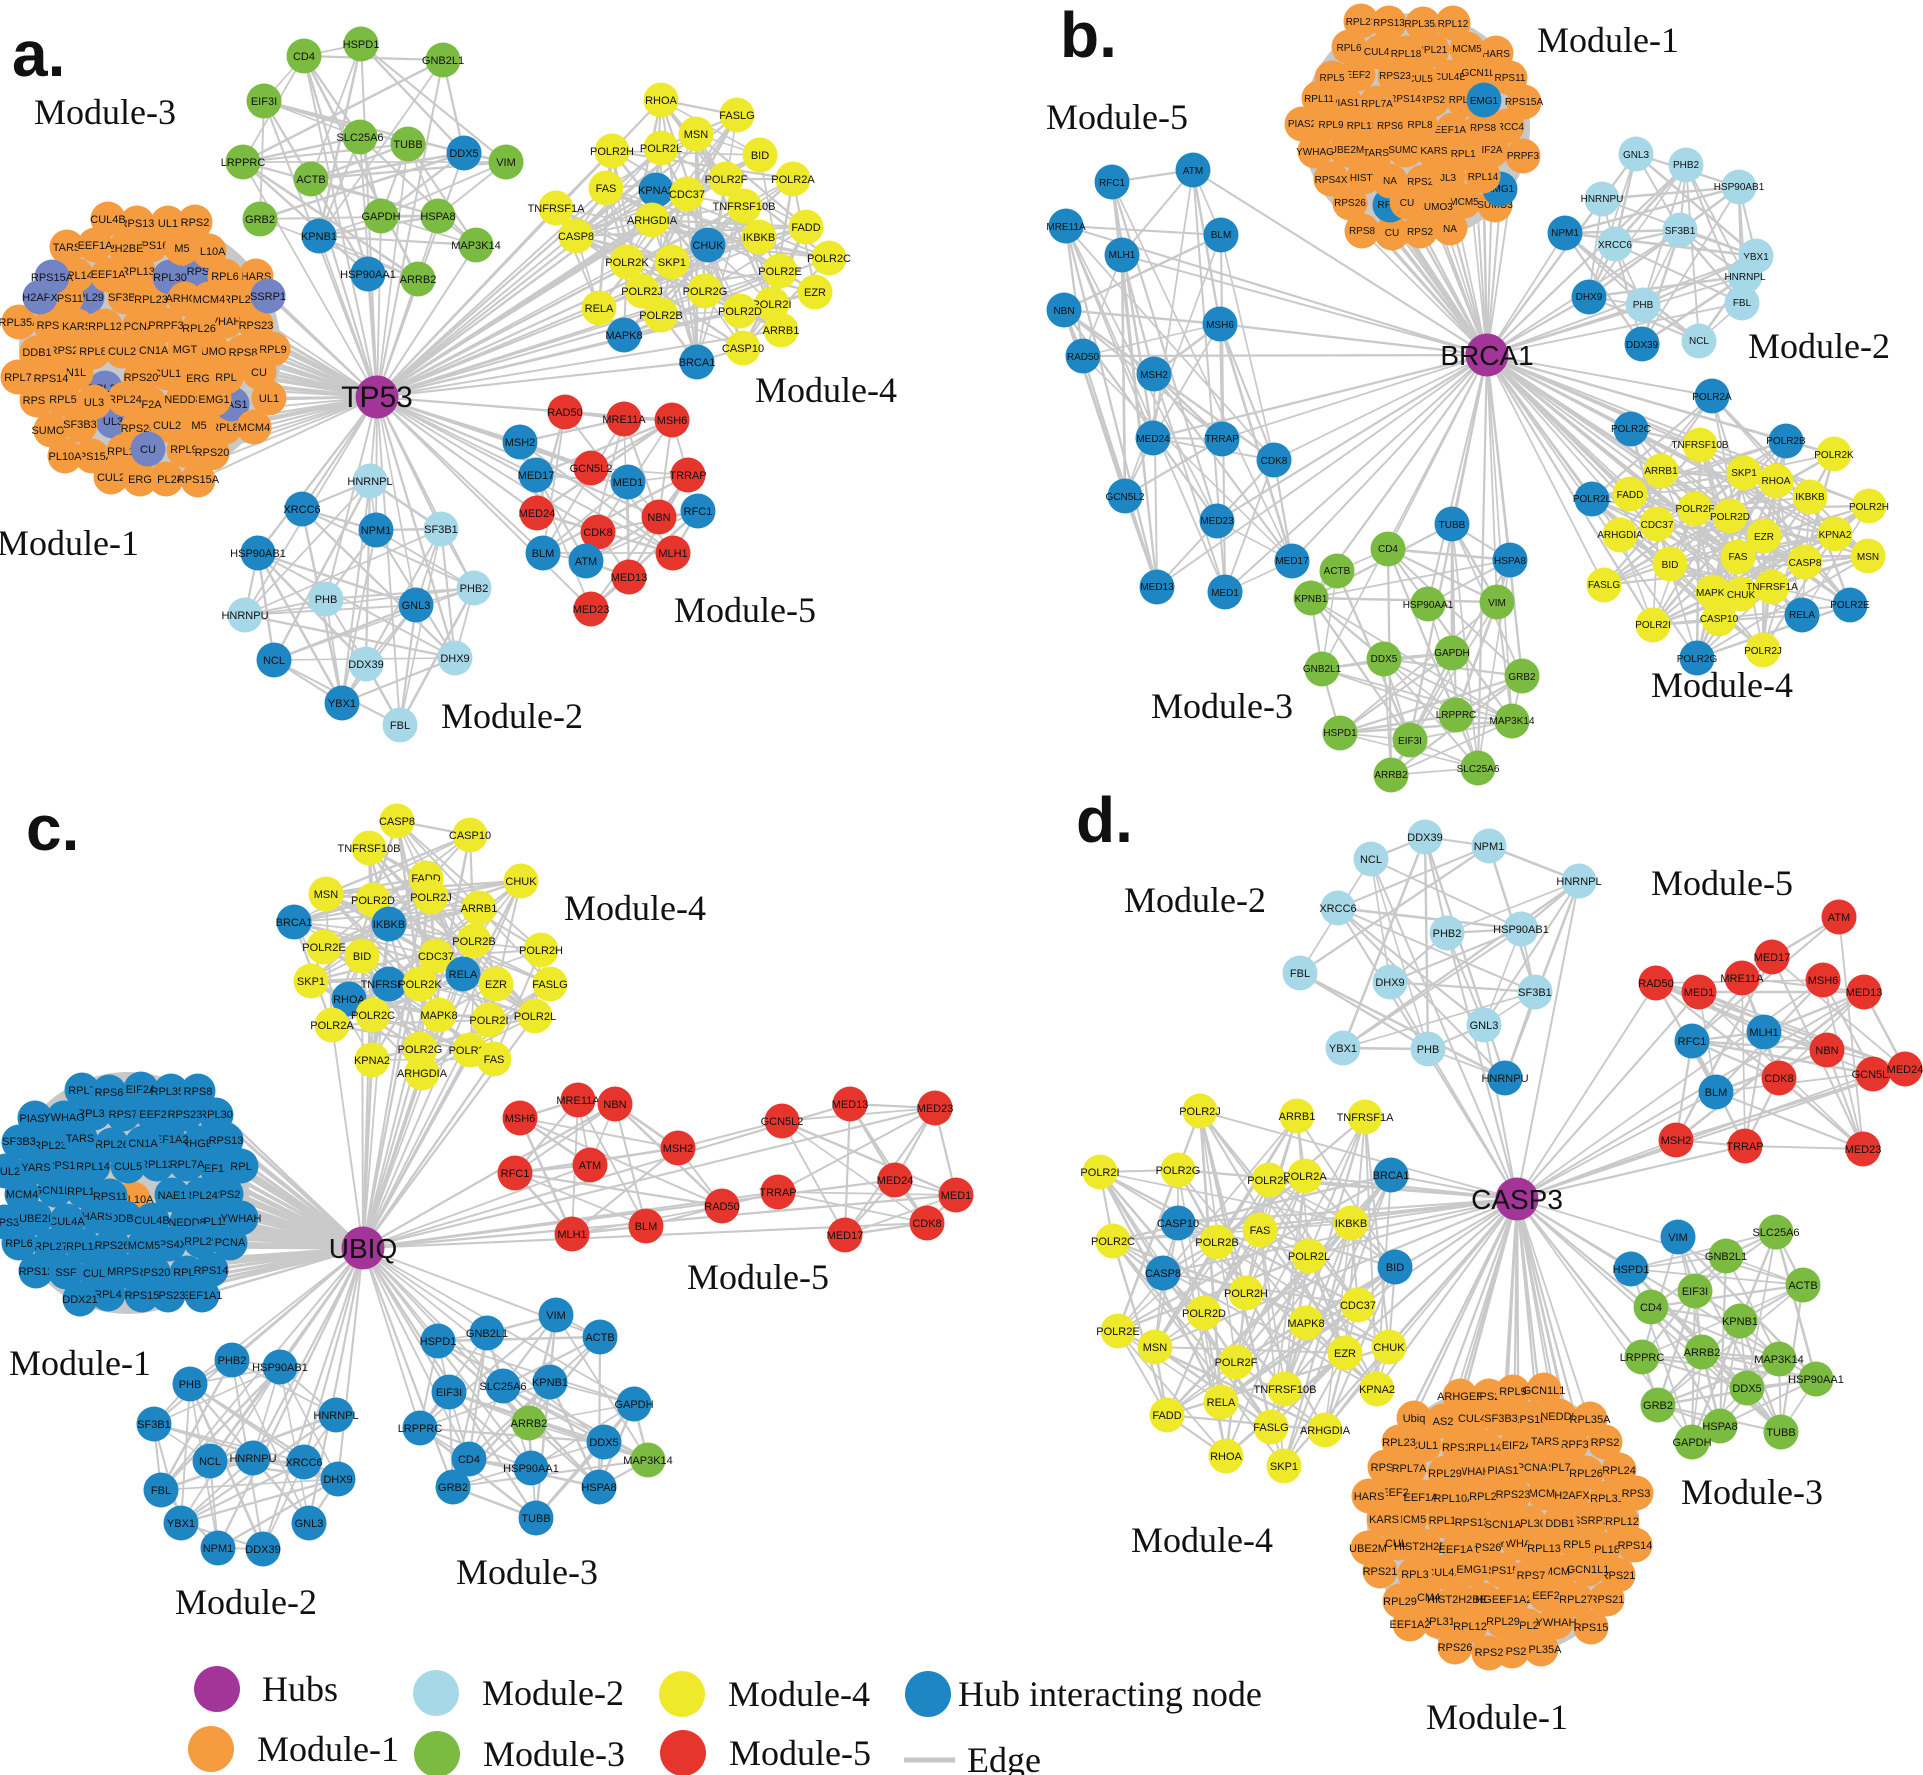  I want to click on svg-text: b., so click(1088, 35).